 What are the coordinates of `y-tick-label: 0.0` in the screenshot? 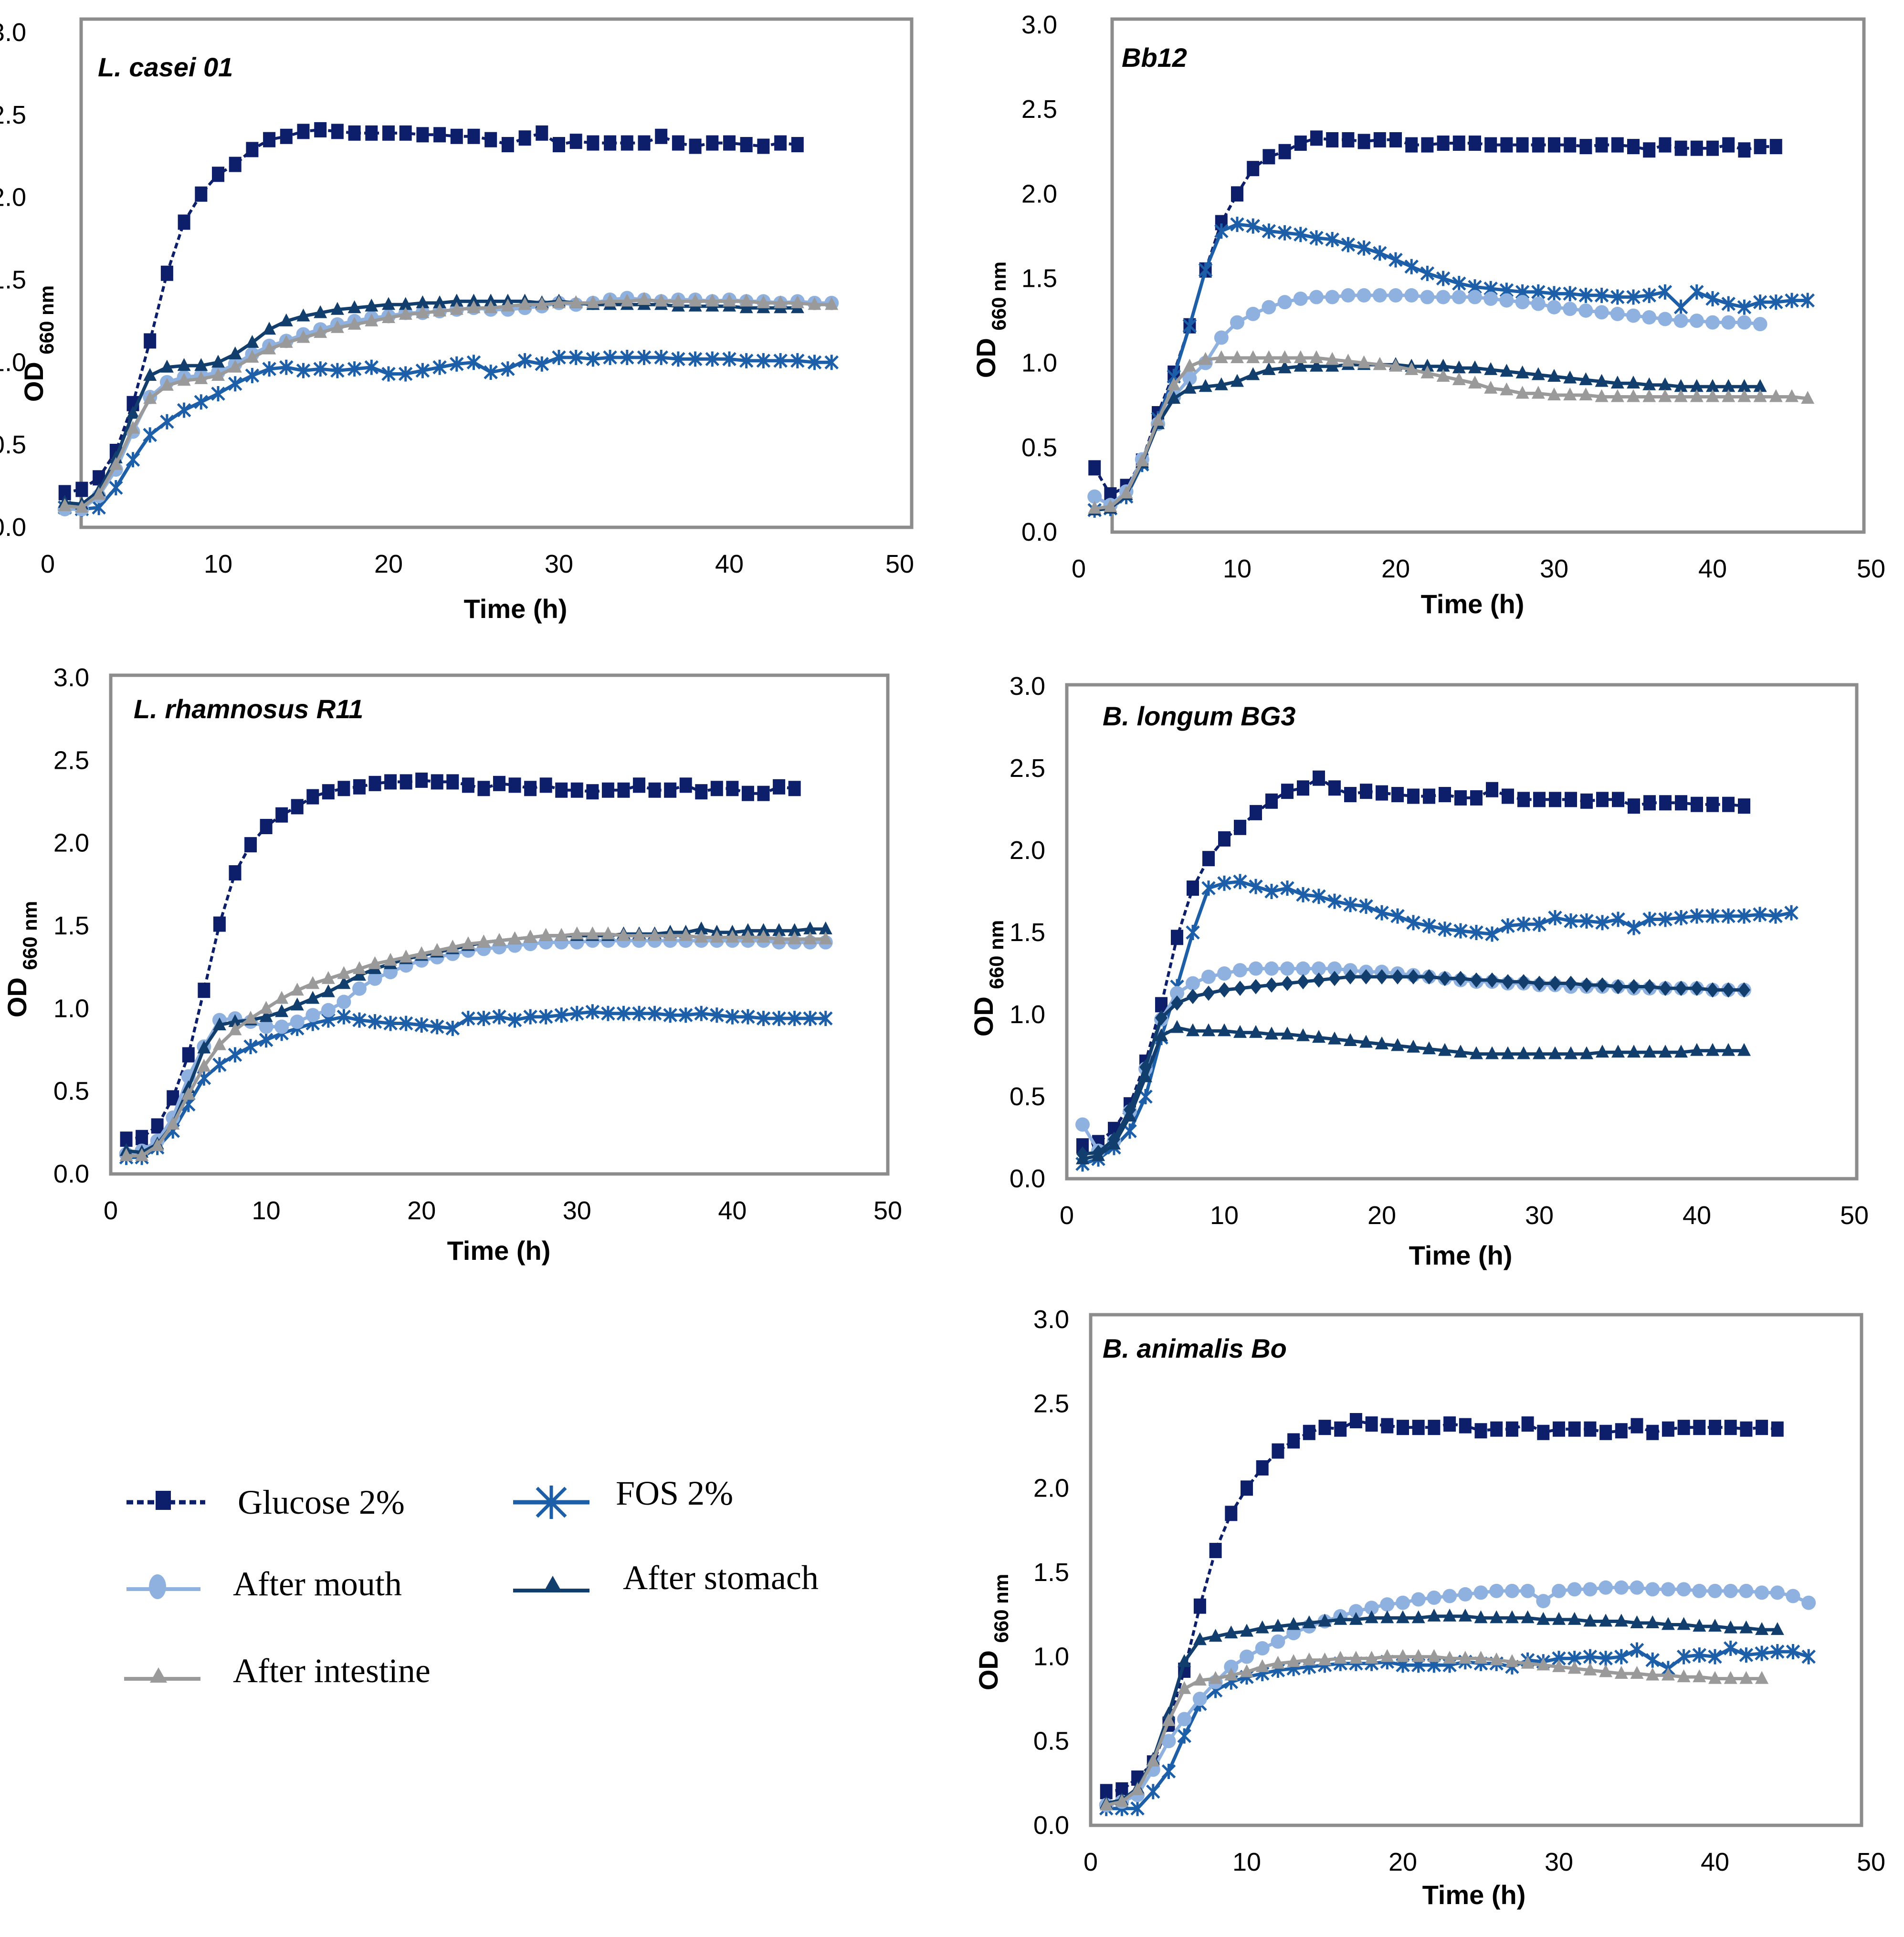 It's located at (13, 527).